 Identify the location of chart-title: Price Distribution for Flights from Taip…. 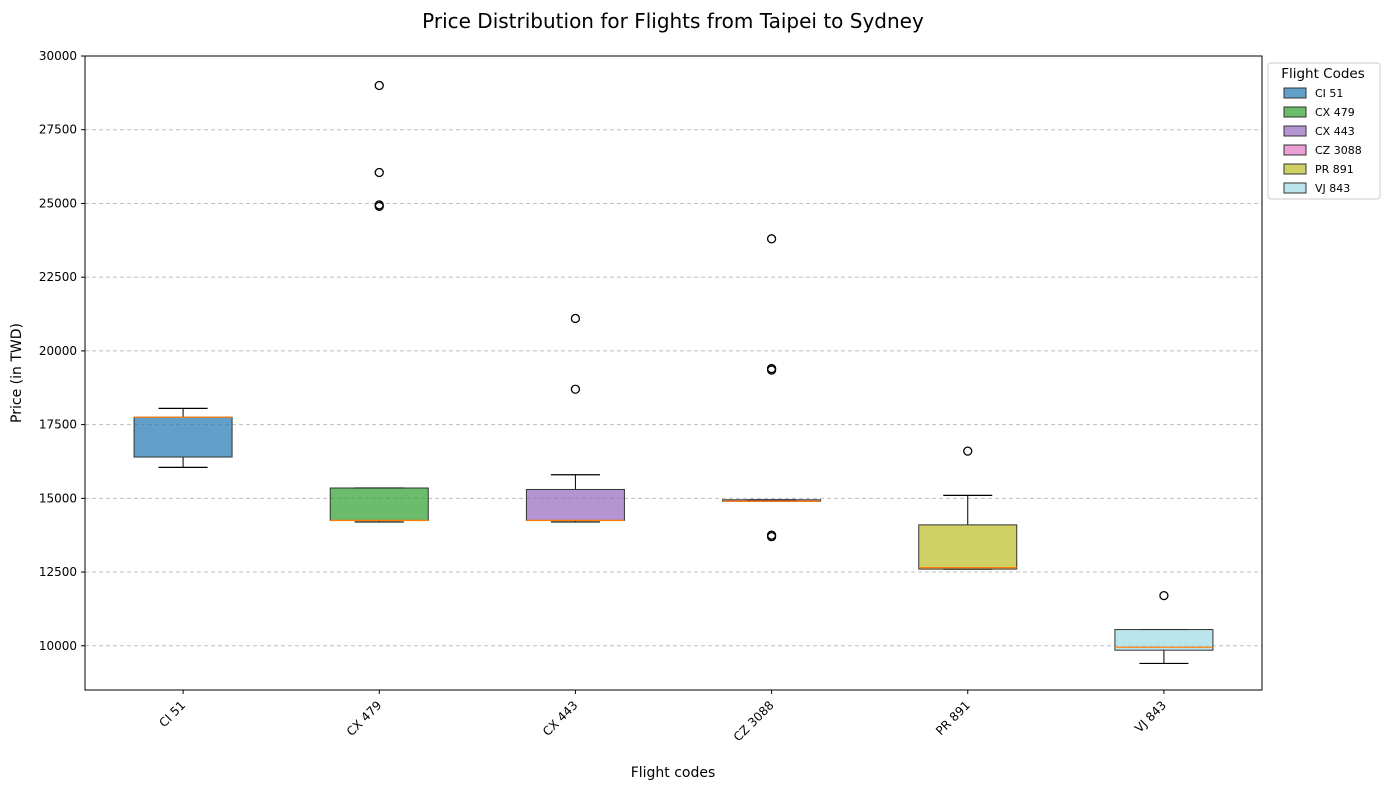
(673, 21).